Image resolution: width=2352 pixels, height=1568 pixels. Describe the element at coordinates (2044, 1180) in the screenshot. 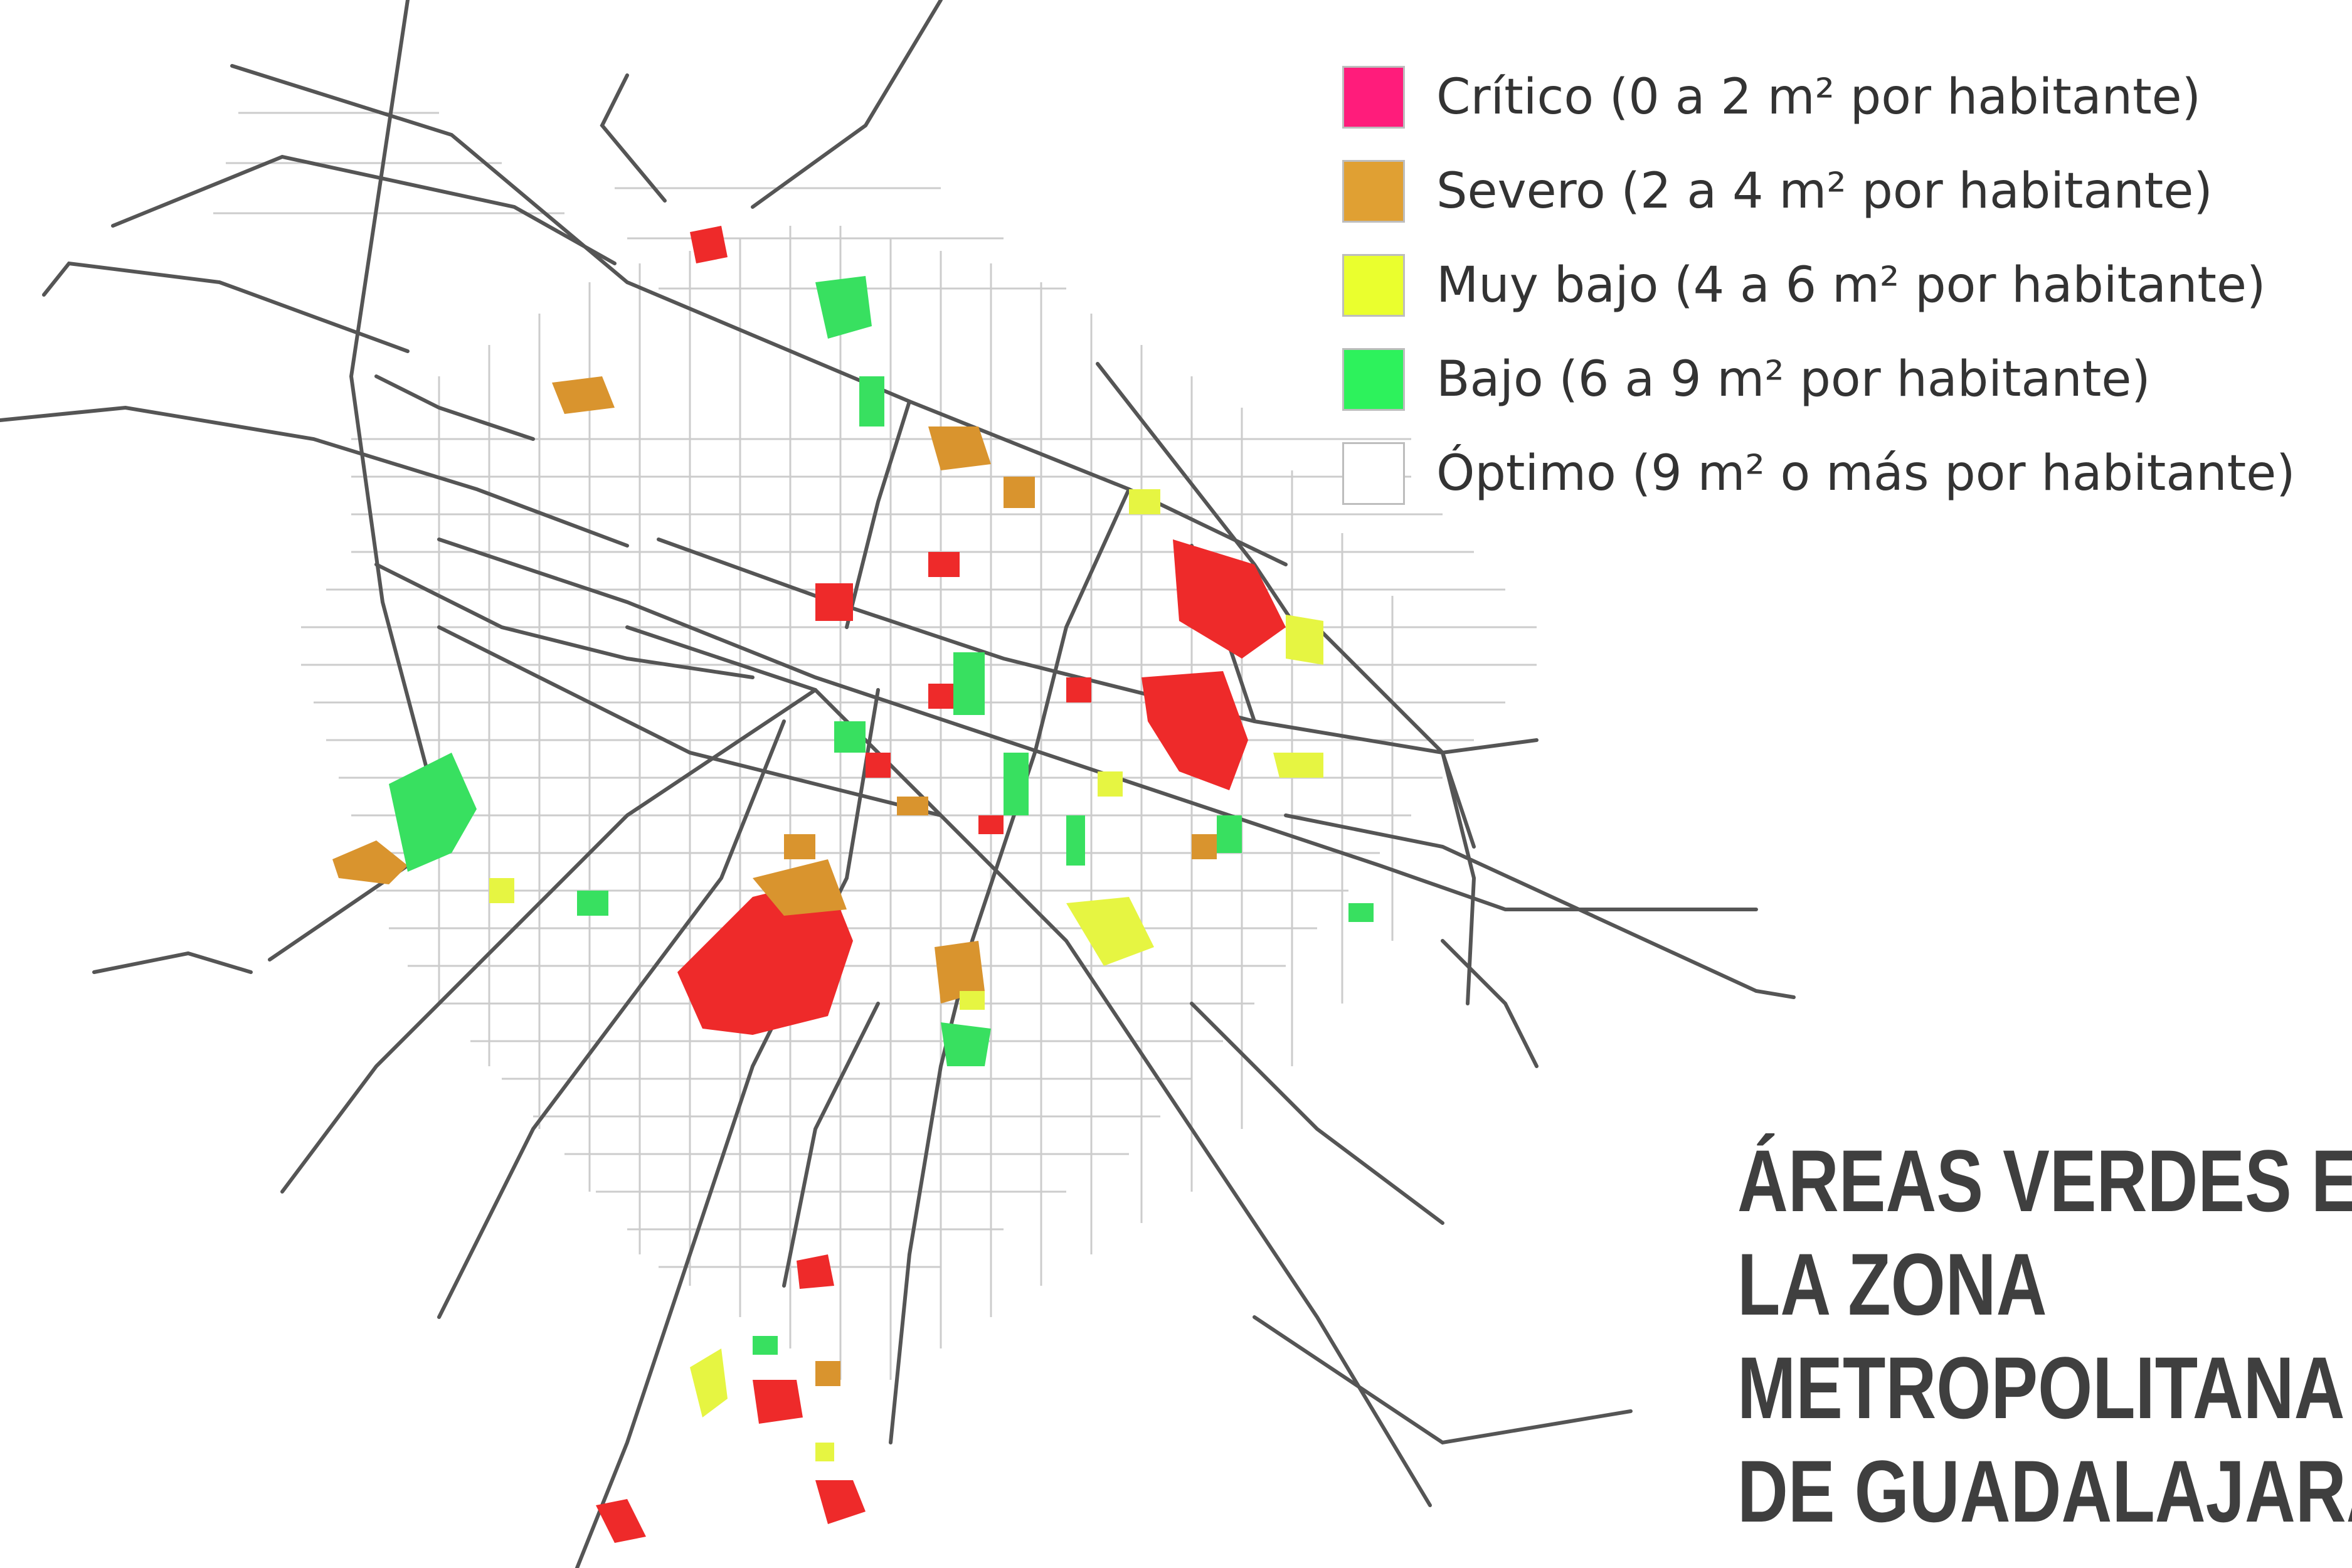

I see `map-title-line-1: ÁREAS VERDES EN` at that location.